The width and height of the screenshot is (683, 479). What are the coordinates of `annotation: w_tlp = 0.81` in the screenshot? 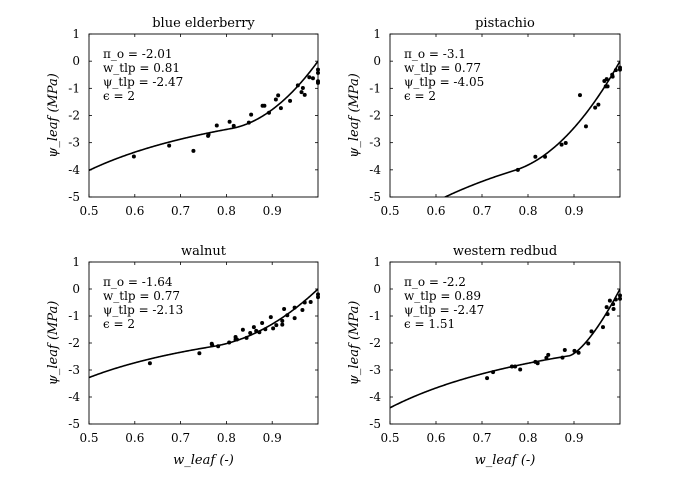 It's located at (141, 68).